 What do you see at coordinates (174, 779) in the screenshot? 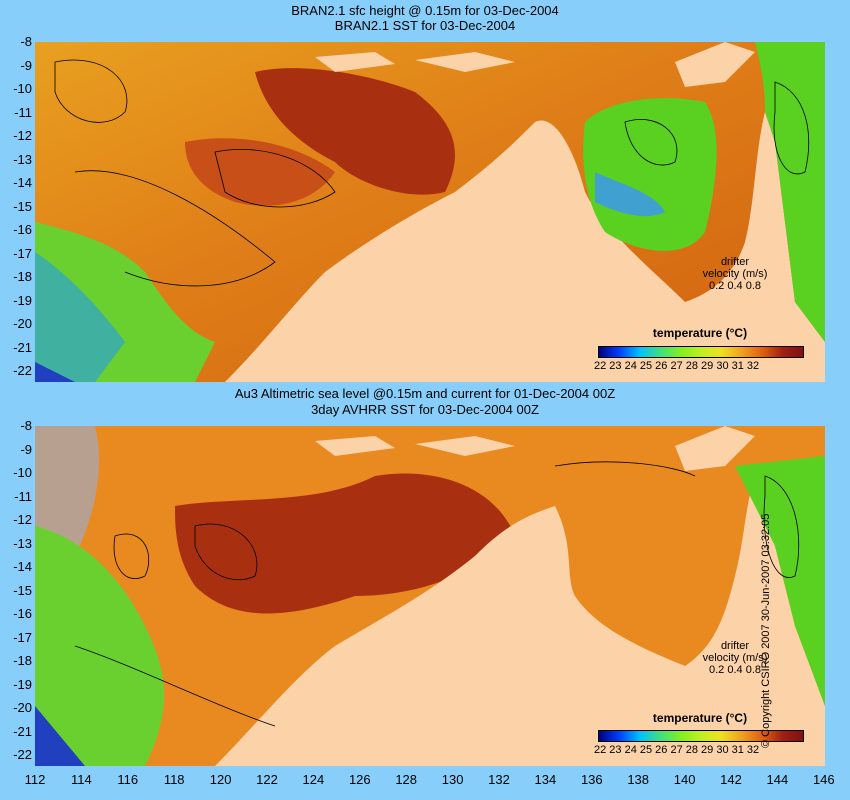
I see `x-tick-label: 118` at bounding box center [174, 779].